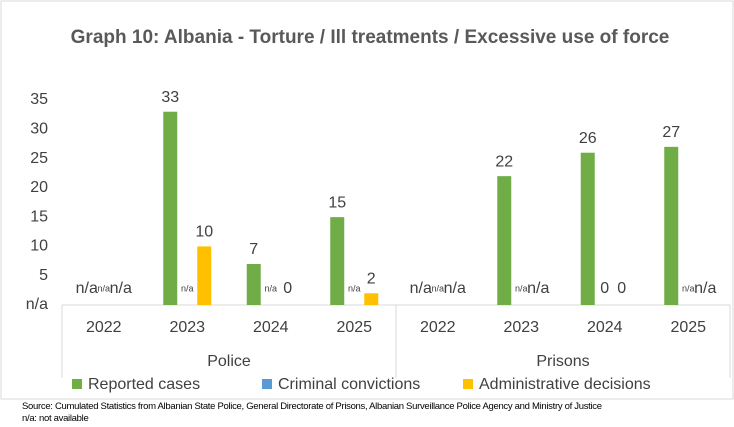  I want to click on legend-label: Reported cases, so click(144, 384).